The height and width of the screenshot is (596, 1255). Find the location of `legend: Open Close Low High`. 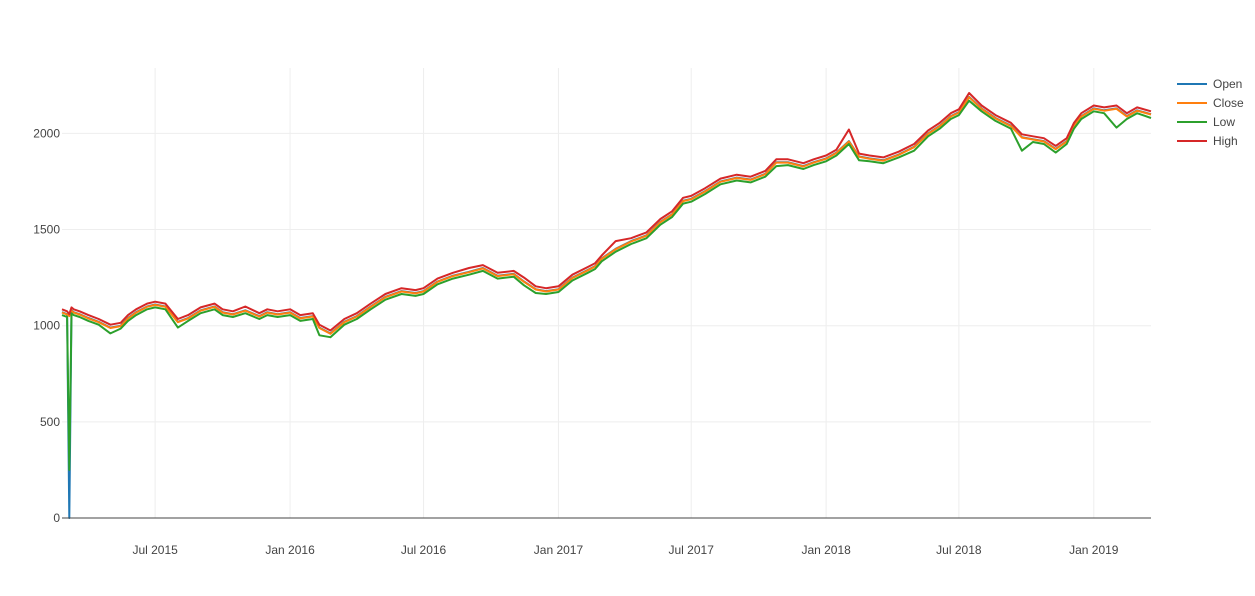

legend: Open Close Low High is located at coordinates (1210, 112).